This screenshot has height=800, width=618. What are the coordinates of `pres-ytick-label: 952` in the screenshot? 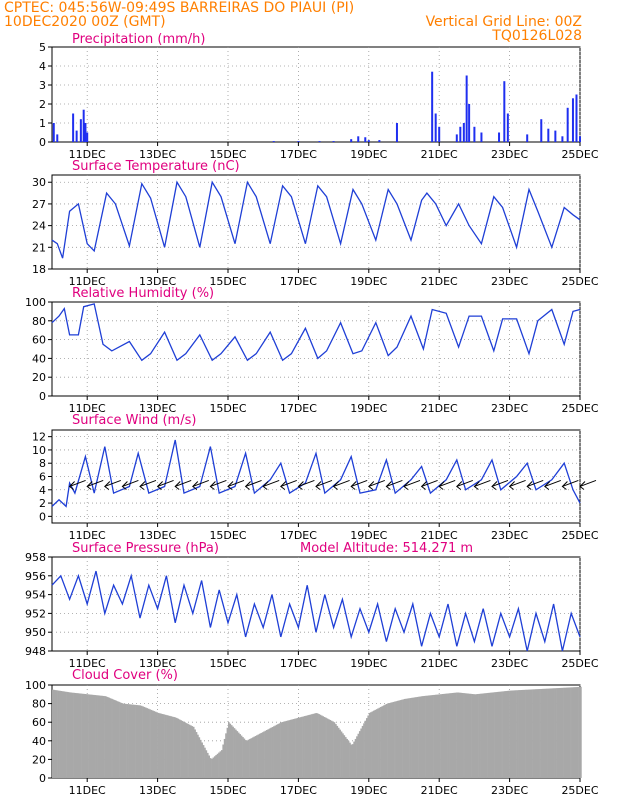 It's located at (35, 613).